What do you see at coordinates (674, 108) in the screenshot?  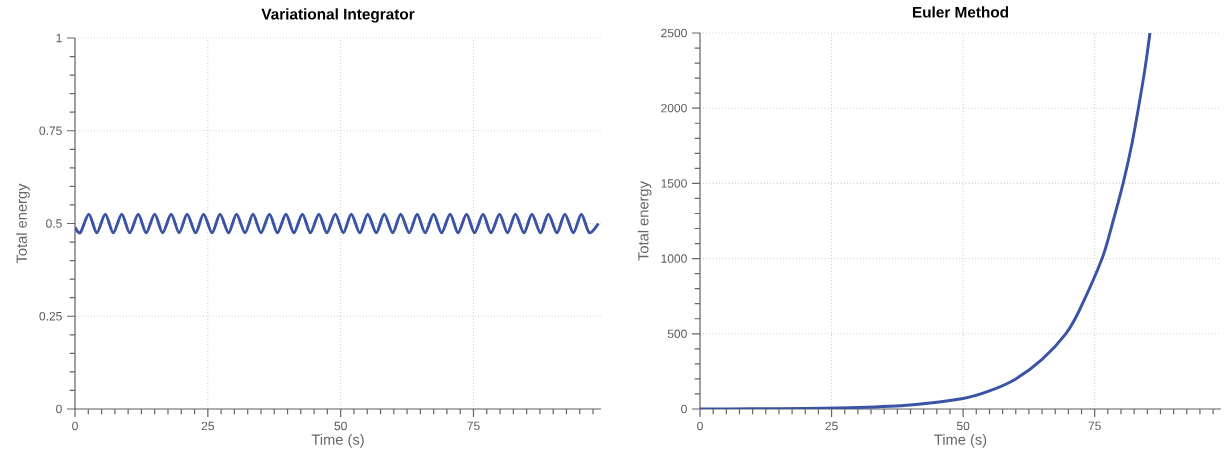 I see `y-tick-label: 2000` at bounding box center [674, 108].